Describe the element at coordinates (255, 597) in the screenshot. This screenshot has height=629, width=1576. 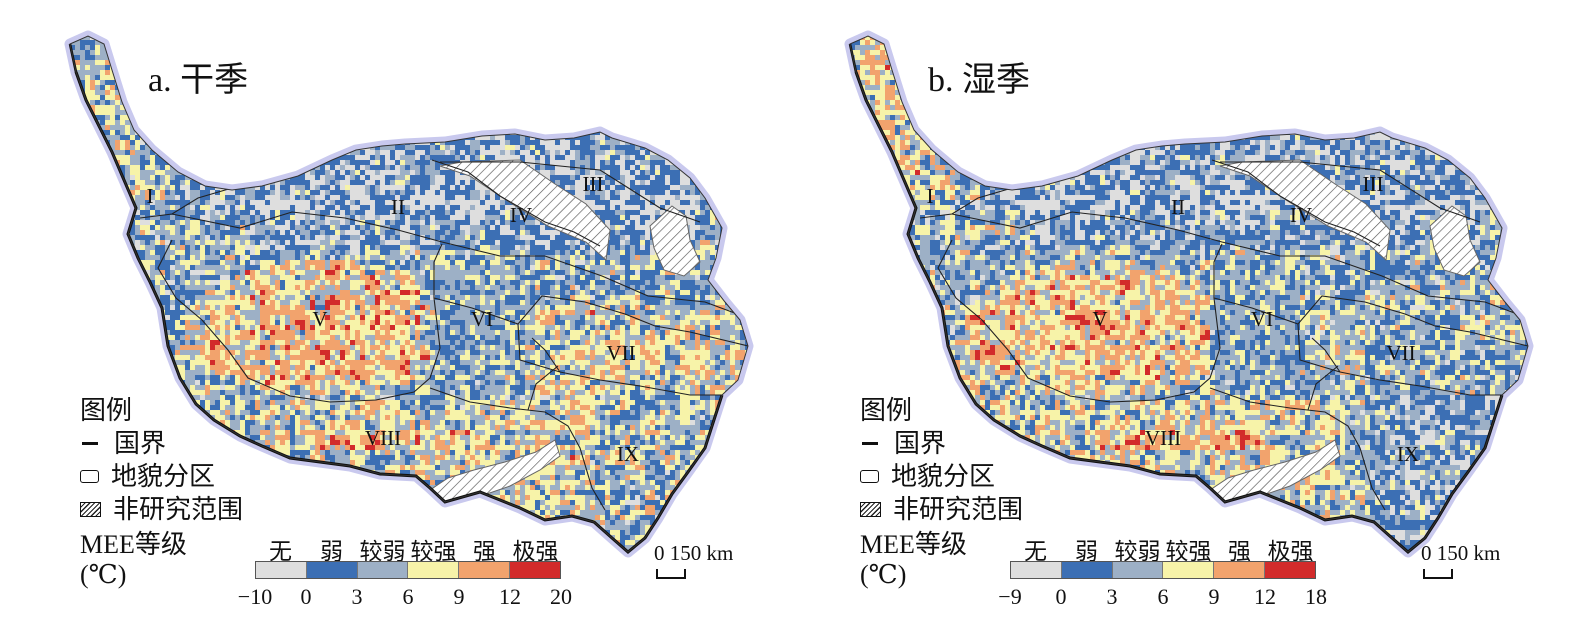
I see `colorbar-tick: −10` at that location.